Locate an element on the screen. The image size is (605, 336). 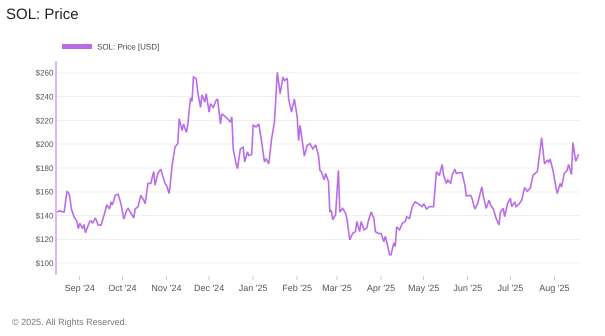
y-tick-label: $200 is located at coordinates (45, 145).